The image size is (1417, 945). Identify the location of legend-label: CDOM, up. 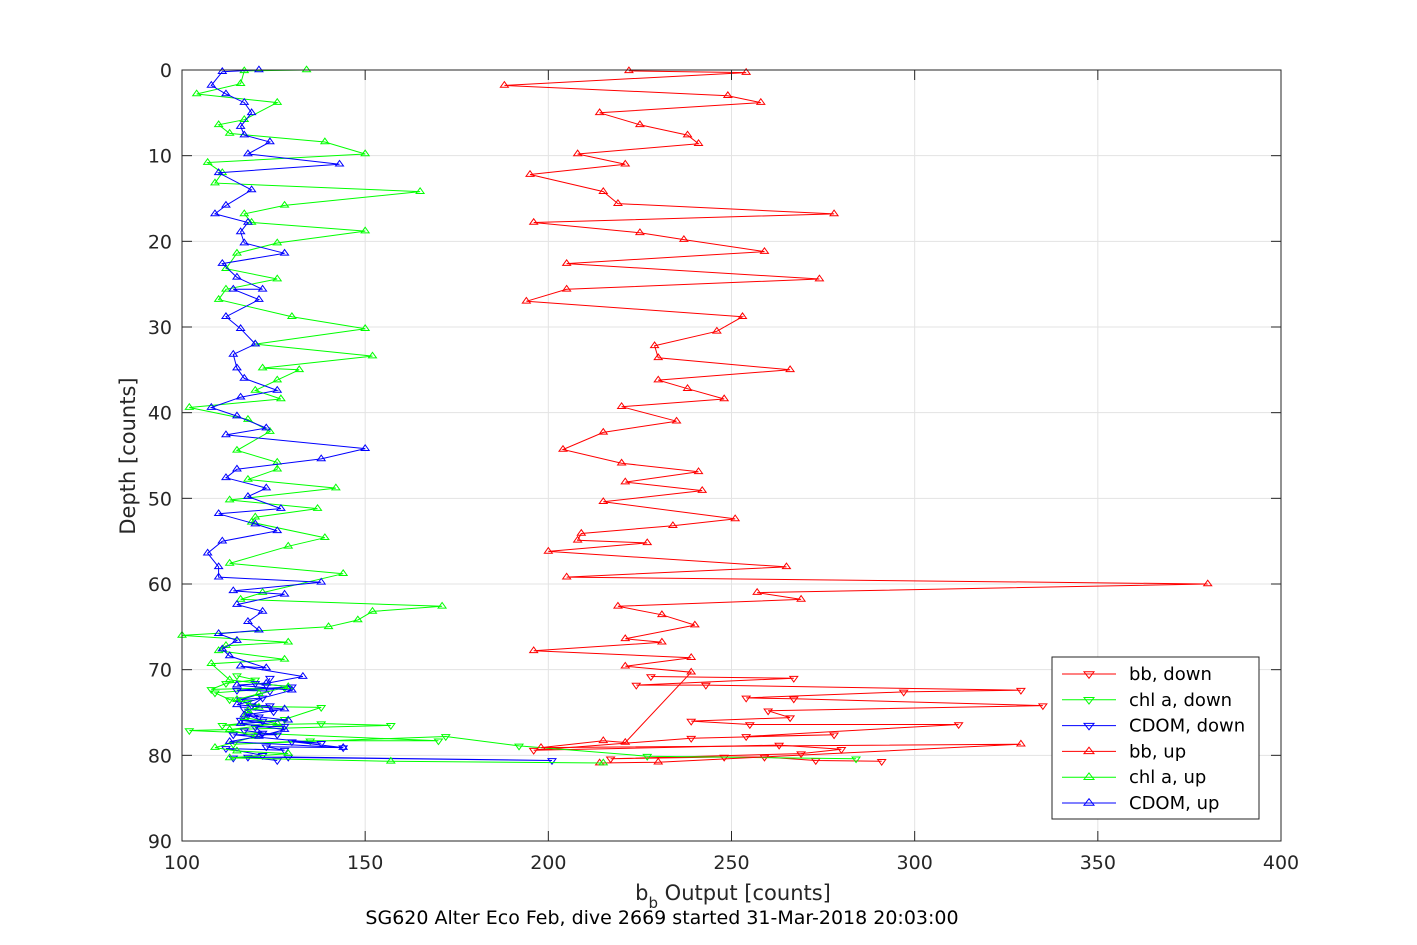
(1174, 803).